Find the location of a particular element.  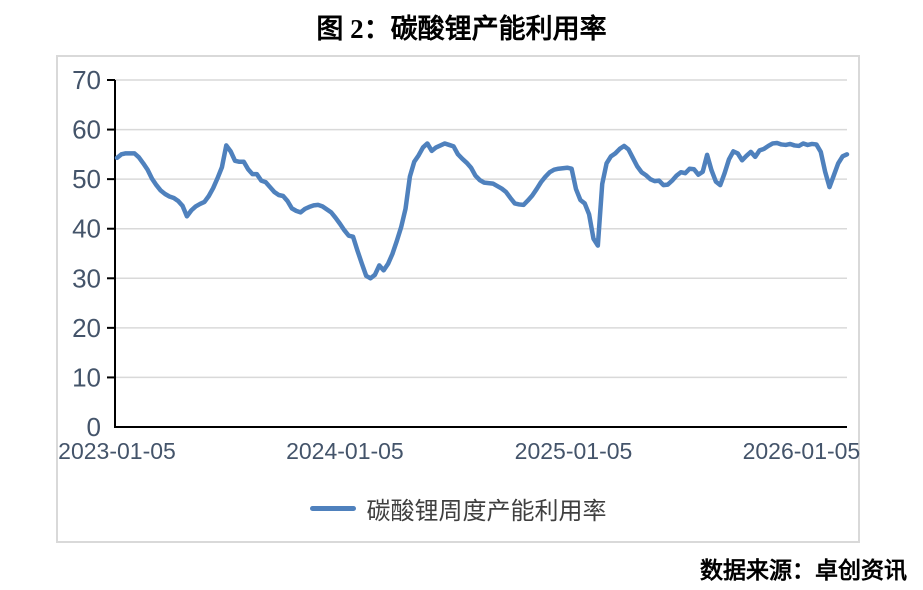

svg-text: 30 is located at coordinates (86, 278).